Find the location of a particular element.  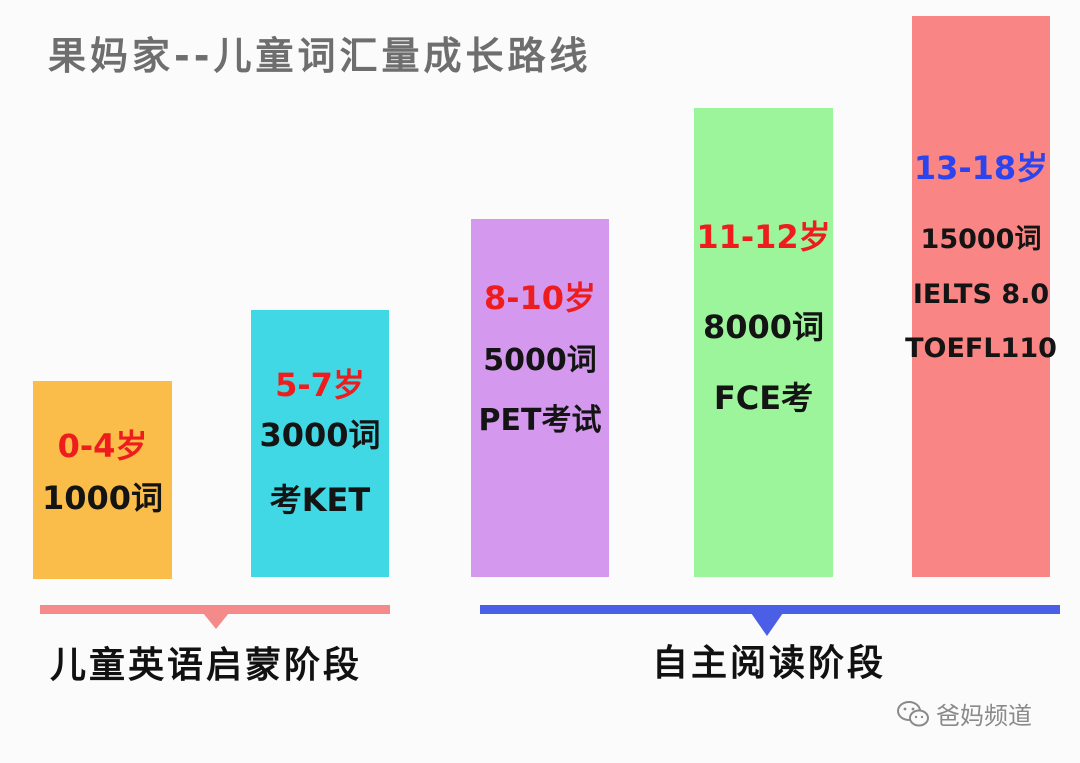

phase-label-independent-reading: 自主阅读阶段 is located at coordinates (769, 663).